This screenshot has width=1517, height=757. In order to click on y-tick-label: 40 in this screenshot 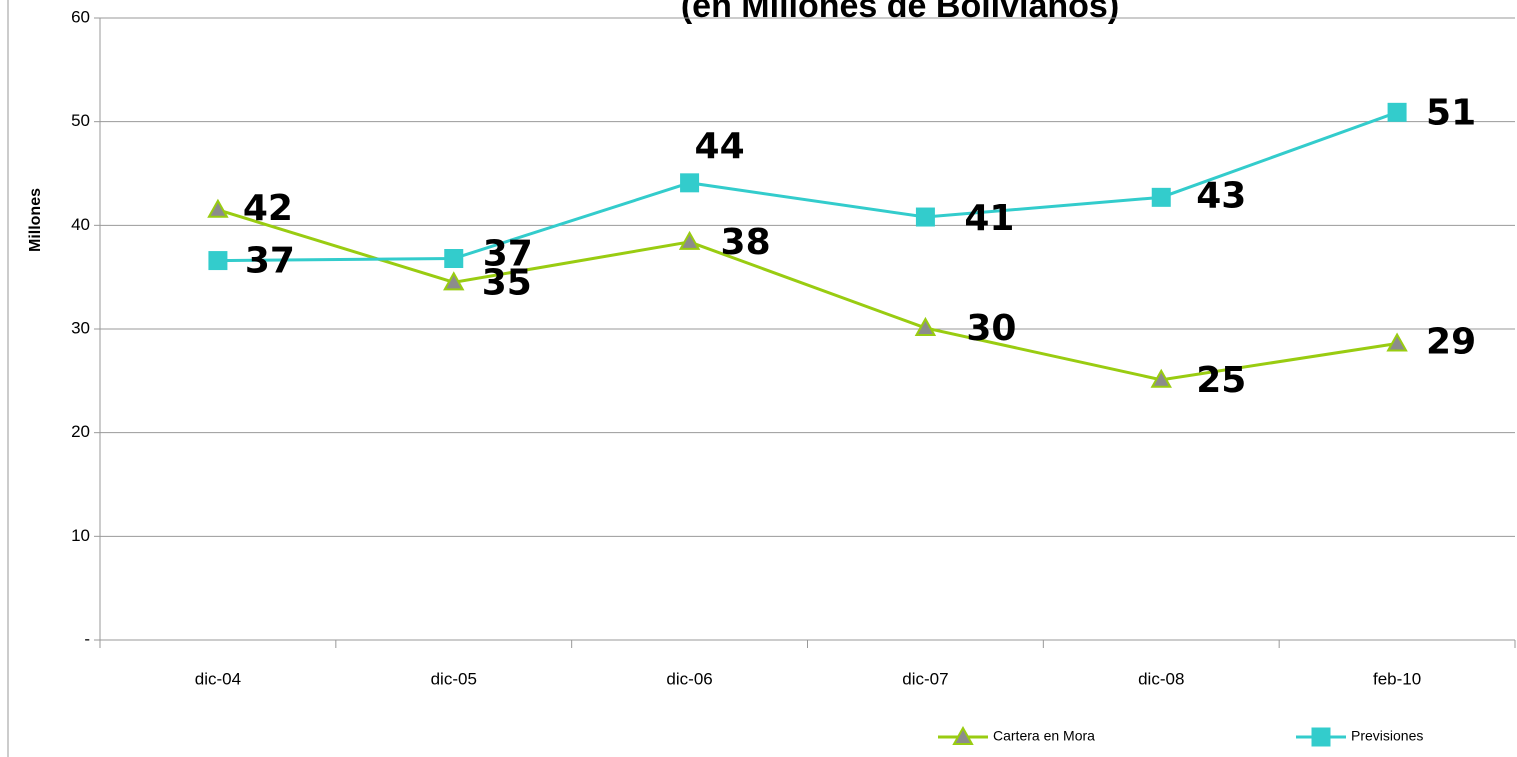, I will do `click(80, 224)`.